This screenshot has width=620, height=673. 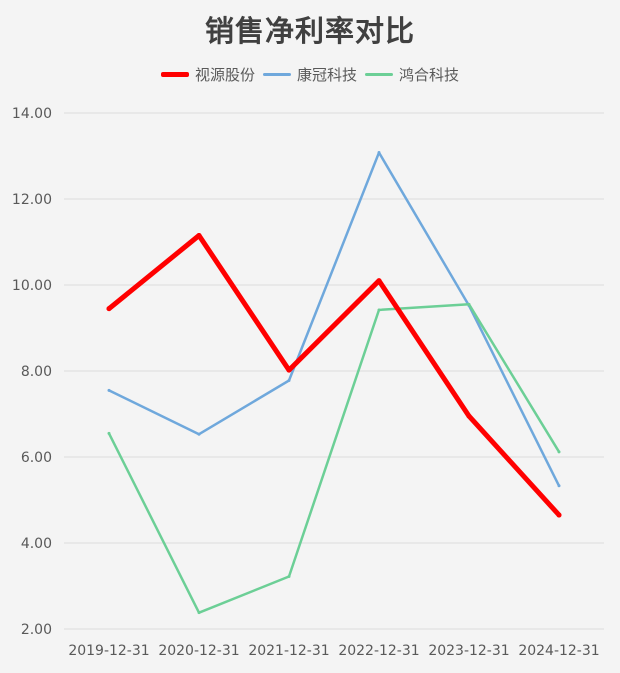 What do you see at coordinates (198, 651) in the screenshot?
I see `x-tick-label-1: 2020-12-31` at bounding box center [198, 651].